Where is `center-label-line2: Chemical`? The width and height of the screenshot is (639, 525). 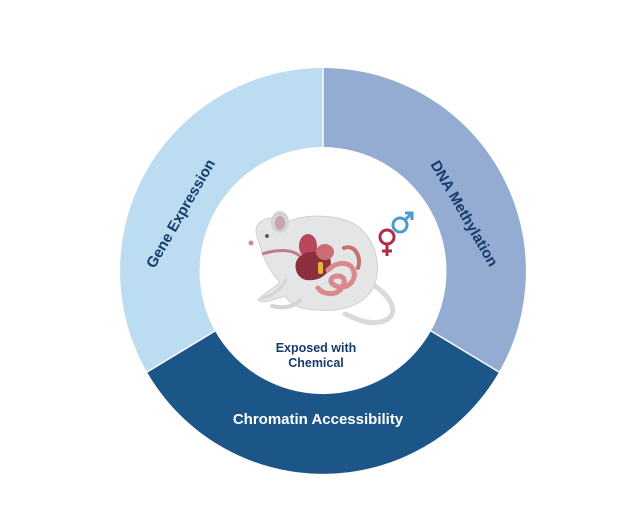 center-label-line2: Chemical is located at coordinates (316, 363).